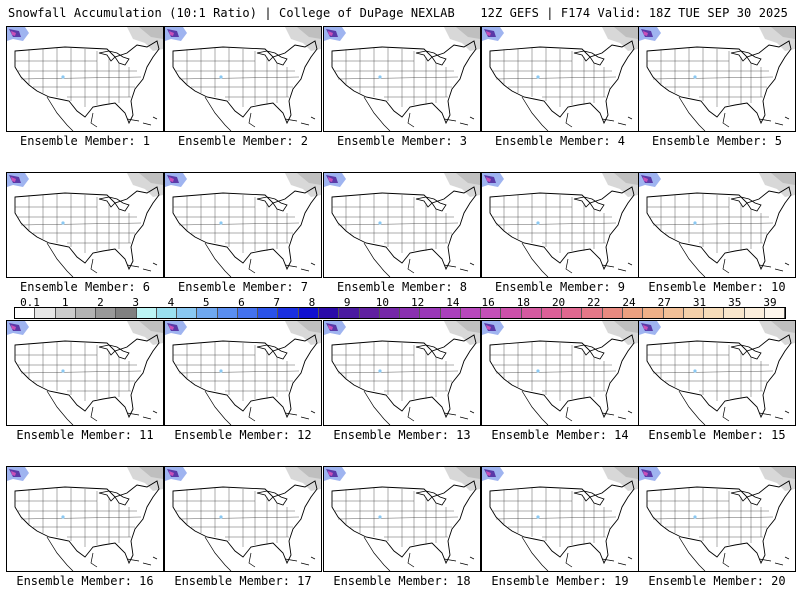 The height and width of the screenshot is (600, 800). What do you see at coordinates (664, 302) in the screenshot?
I see `colorbar-tick-label: 27` at bounding box center [664, 302].